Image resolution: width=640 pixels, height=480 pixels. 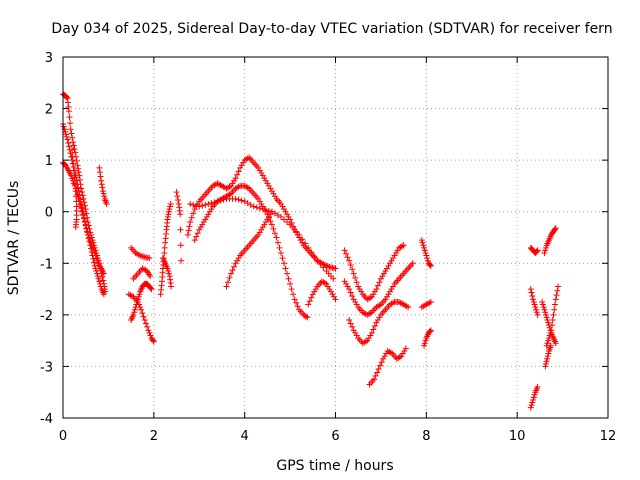 I want to click on series-arc-g, so click(x=141, y=302).